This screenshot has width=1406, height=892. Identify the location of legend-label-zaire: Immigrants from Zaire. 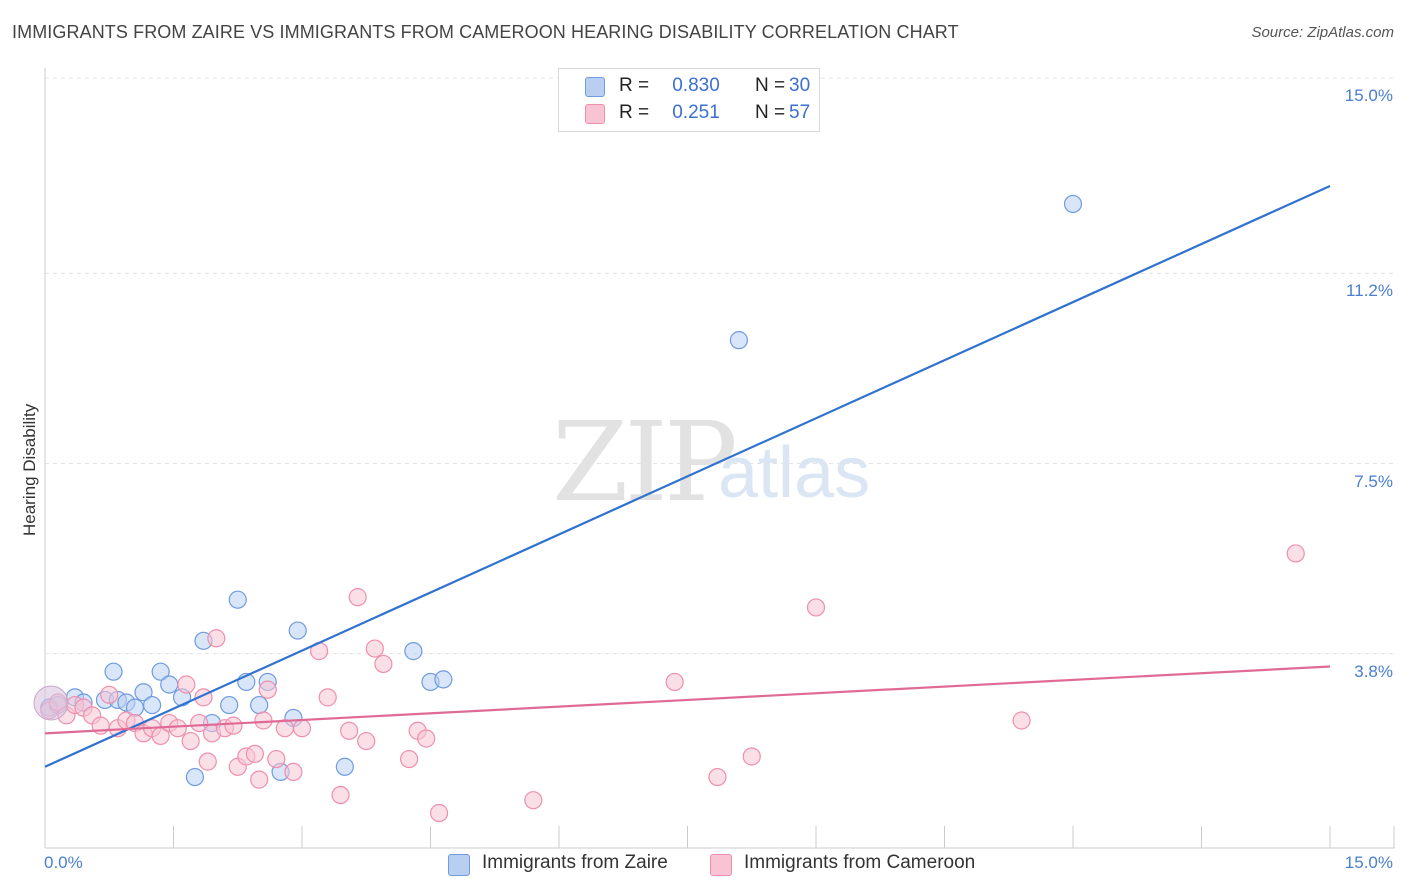
(575, 862).